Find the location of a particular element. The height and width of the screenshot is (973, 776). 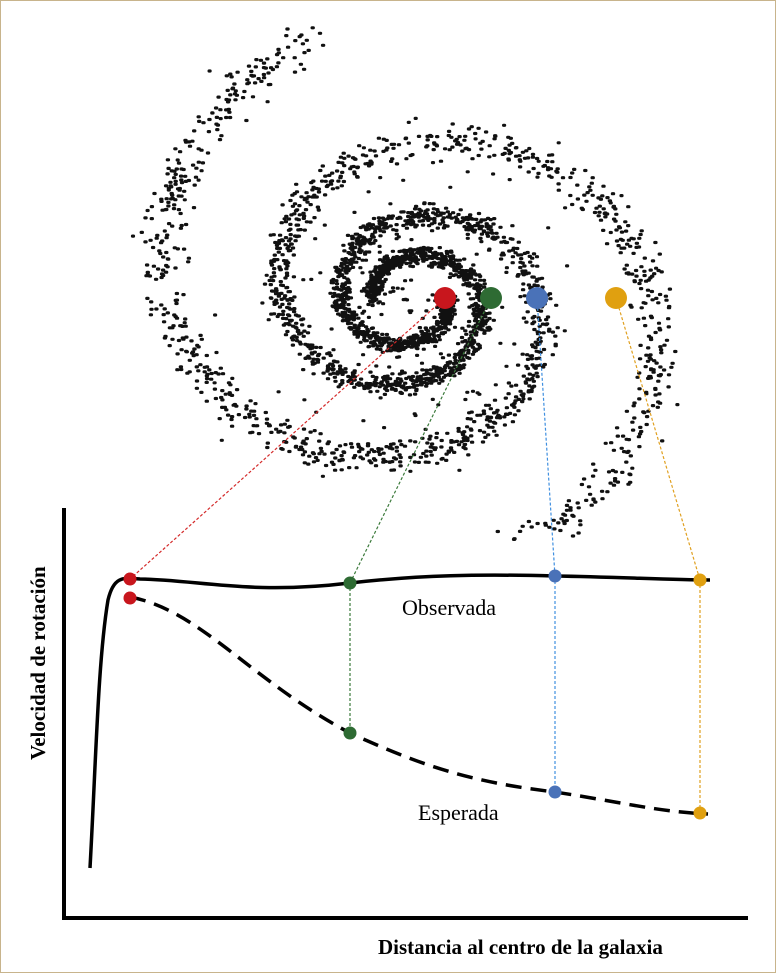

observed-point-orange is located at coordinates (700, 580).